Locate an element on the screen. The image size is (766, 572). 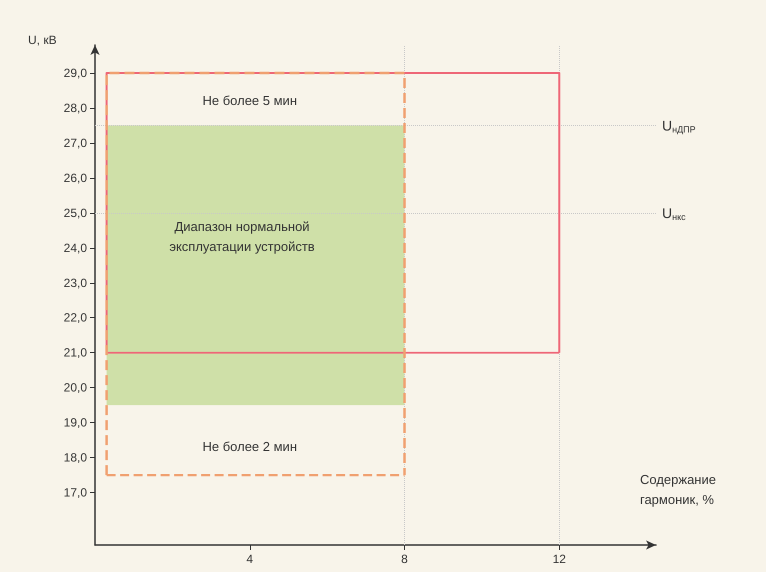
x-tick-label: 12 is located at coordinates (559, 559).